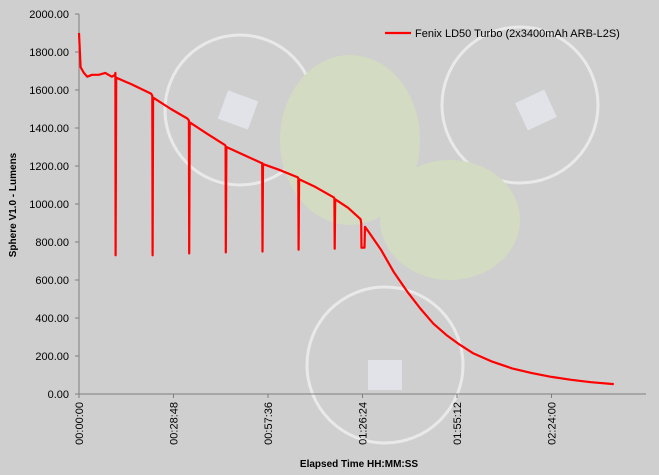 Image resolution: width=659 pixels, height=475 pixels. I want to click on y-tick-label: 0.00, so click(58, 395).